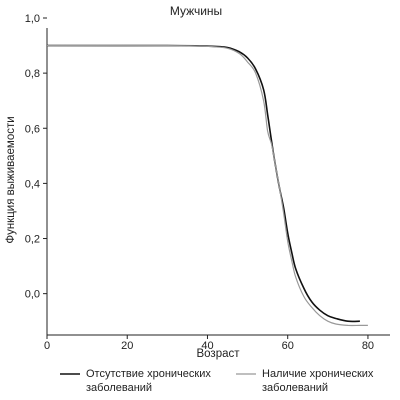 This screenshot has height=400, width=400. What do you see at coordinates (288, 346) in the screenshot?
I see `x-tick-label: 60` at bounding box center [288, 346].